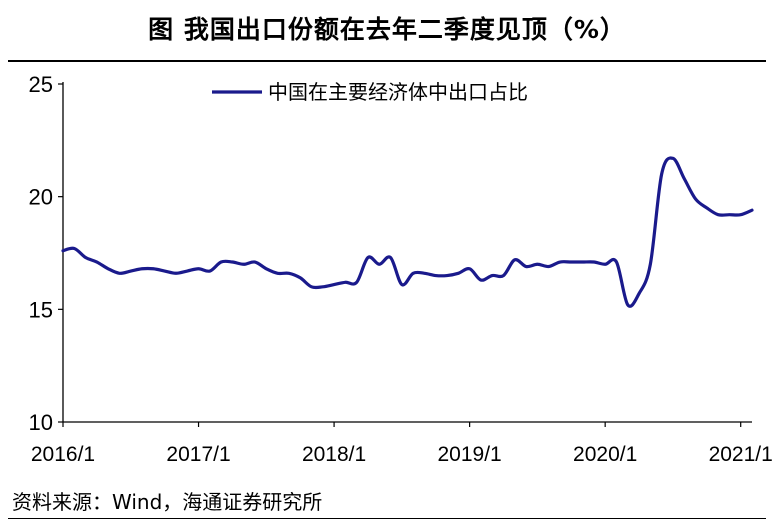  I want to click on x-tick-label: 2020/1, so click(605, 454).